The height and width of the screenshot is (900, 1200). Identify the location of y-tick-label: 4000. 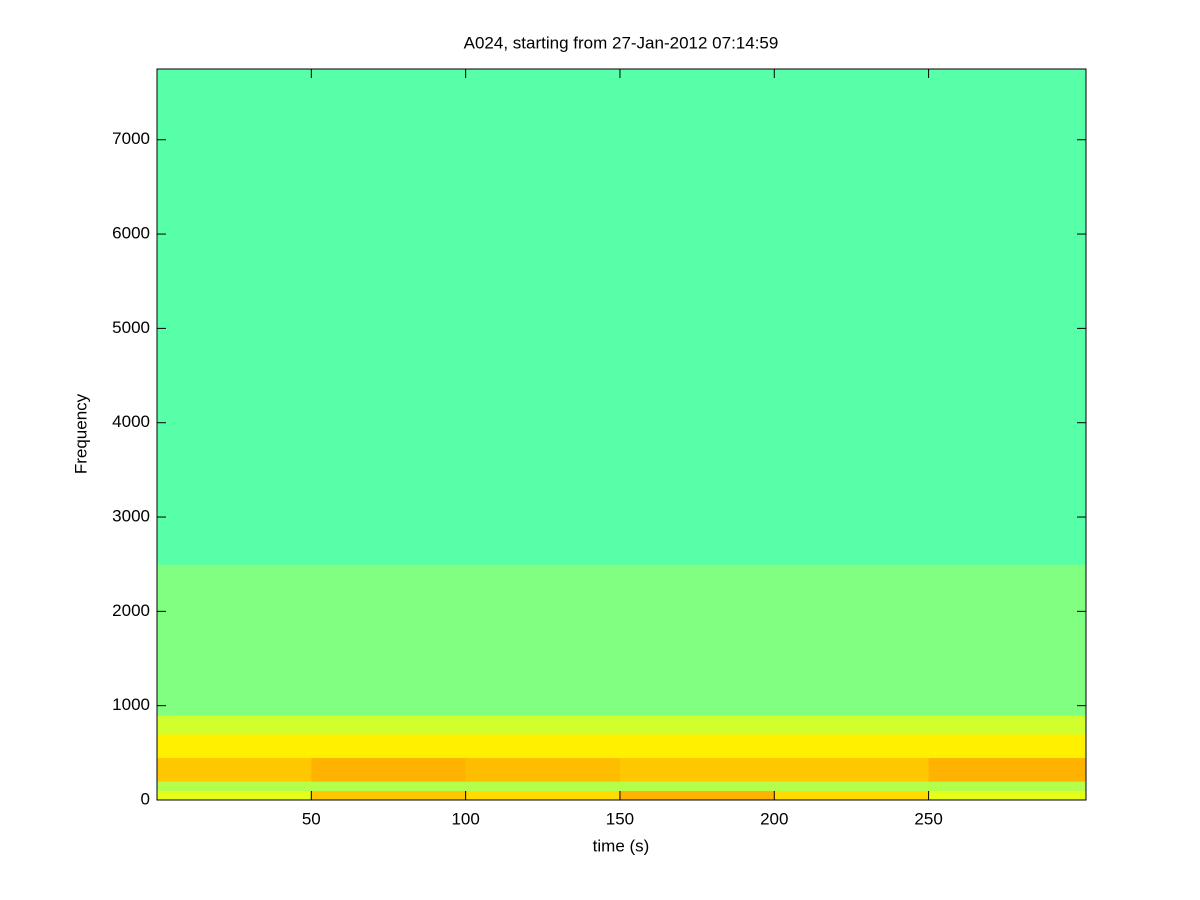
(131, 421).